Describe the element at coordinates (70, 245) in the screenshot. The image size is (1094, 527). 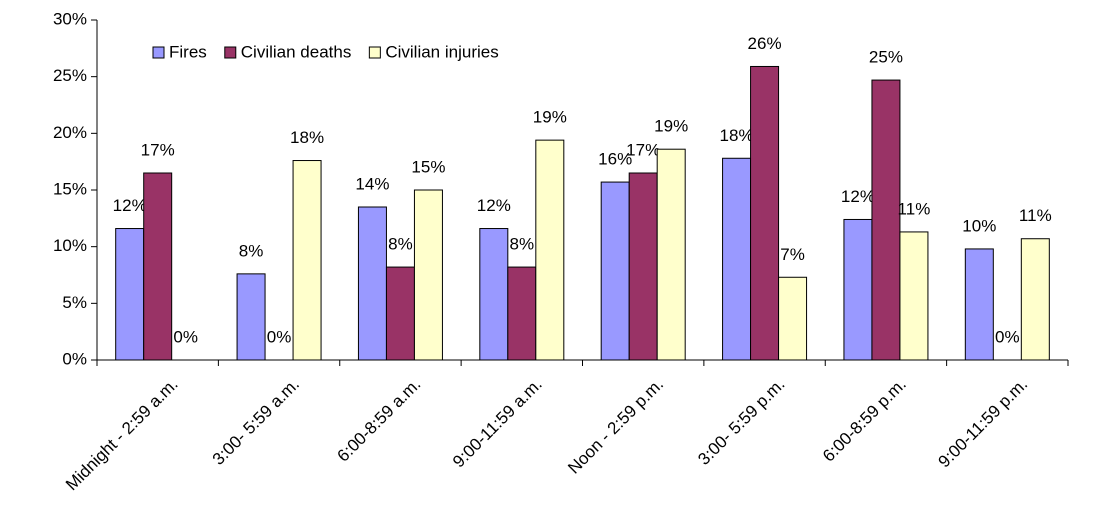
I see `y-tick-label: 10%` at that location.